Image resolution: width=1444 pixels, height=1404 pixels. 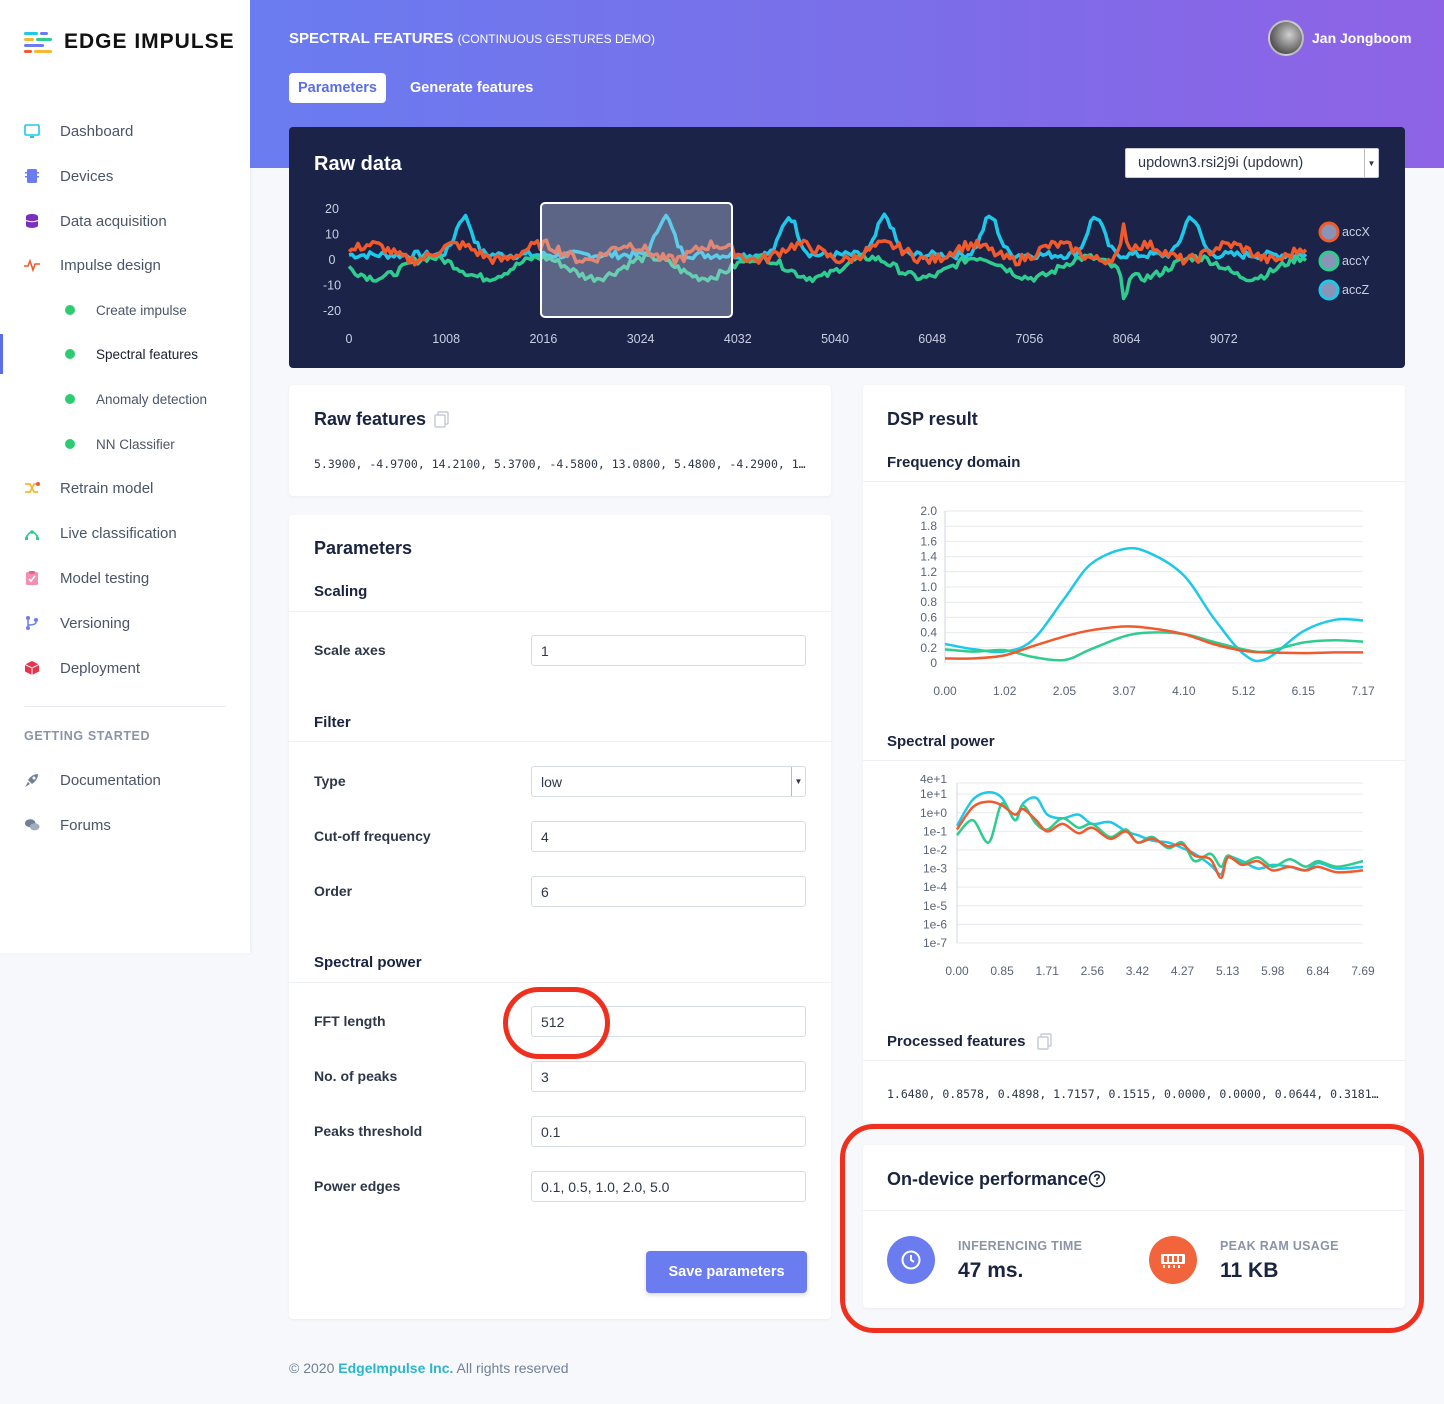 What do you see at coordinates (668, 781) in the screenshot?
I see `filter-type-select: low ▼` at bounding box center [668, 781].